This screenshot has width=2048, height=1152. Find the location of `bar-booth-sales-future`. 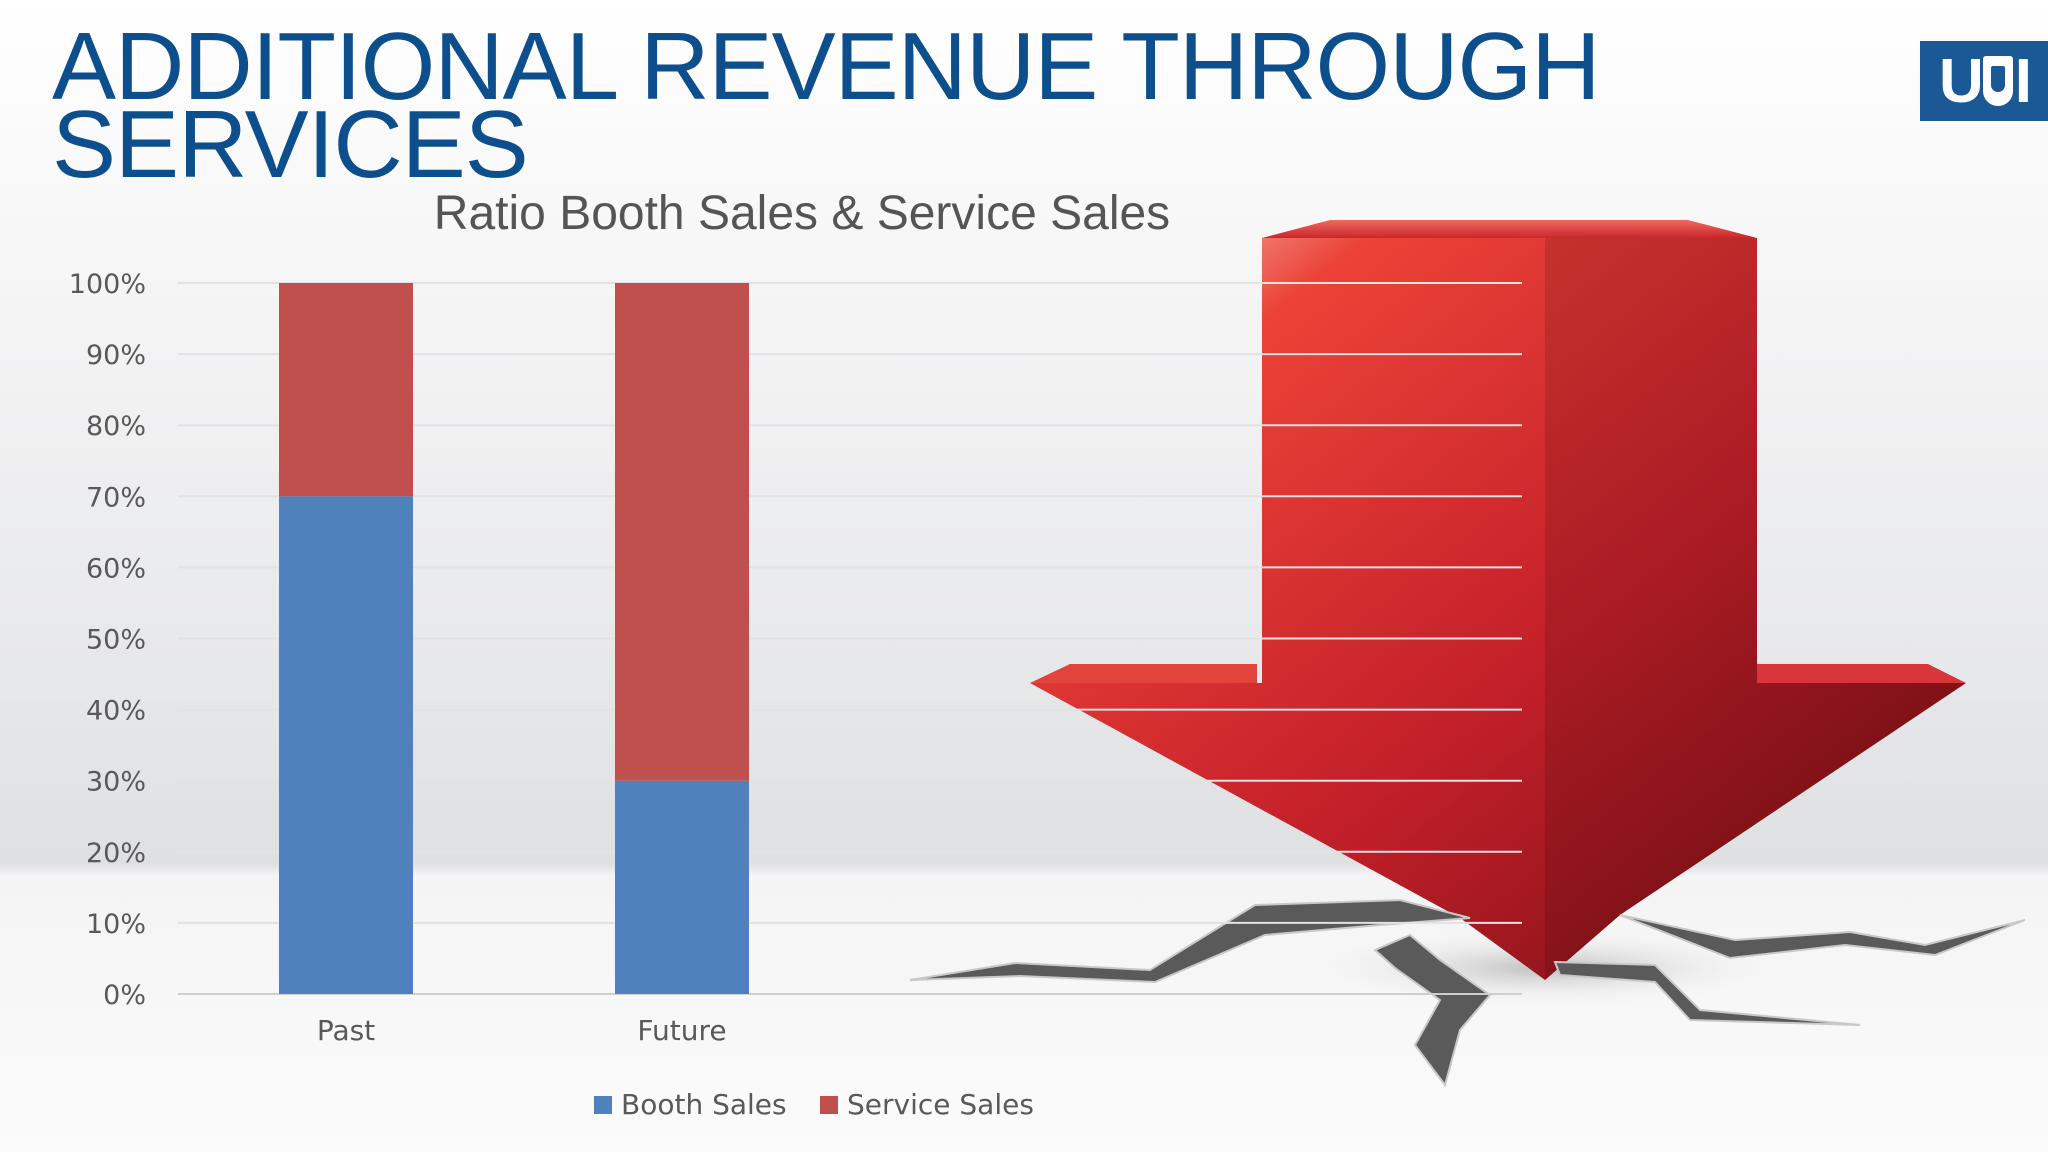

bar-booth-sales-future is located at coordinates (682, 887).